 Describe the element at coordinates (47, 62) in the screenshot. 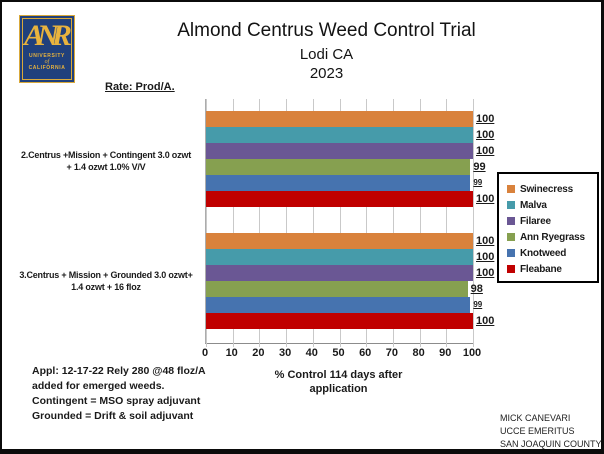

I see `logo-of-text: of` at that location.